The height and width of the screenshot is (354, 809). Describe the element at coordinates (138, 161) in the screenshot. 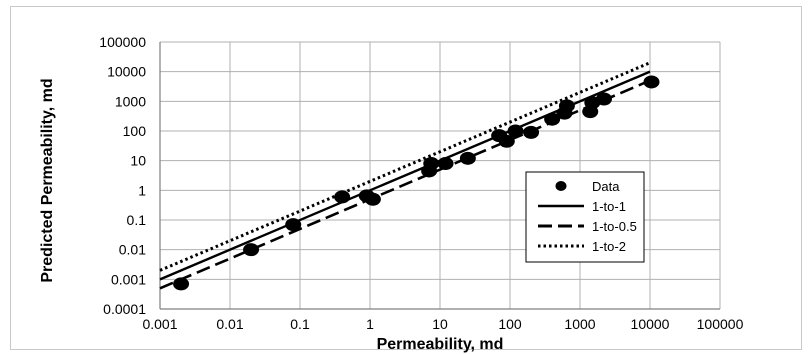

I see `y-tick-label: 10` at that location.